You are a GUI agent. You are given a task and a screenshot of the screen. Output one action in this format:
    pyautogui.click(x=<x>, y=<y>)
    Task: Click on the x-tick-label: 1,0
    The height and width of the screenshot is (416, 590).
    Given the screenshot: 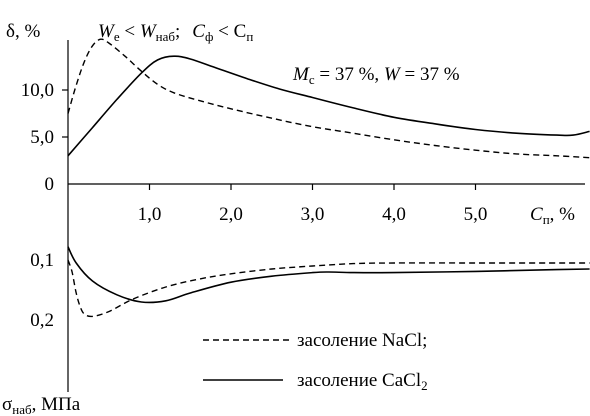 What is the action you would take?
    pyautogui.click(x=150, y=214)
    